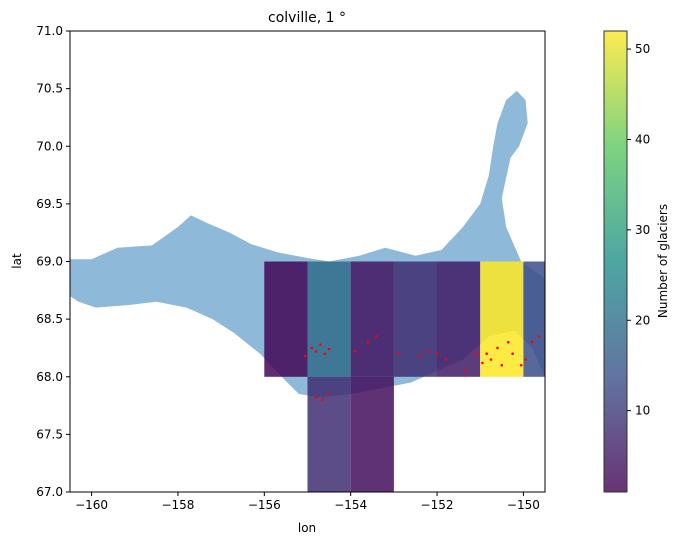 The width and height of the screenshot is (683, 545). Describe the element at coordinates (307, 18) in the screenshot. I see `chart-title: colville, 1 °` at that location.